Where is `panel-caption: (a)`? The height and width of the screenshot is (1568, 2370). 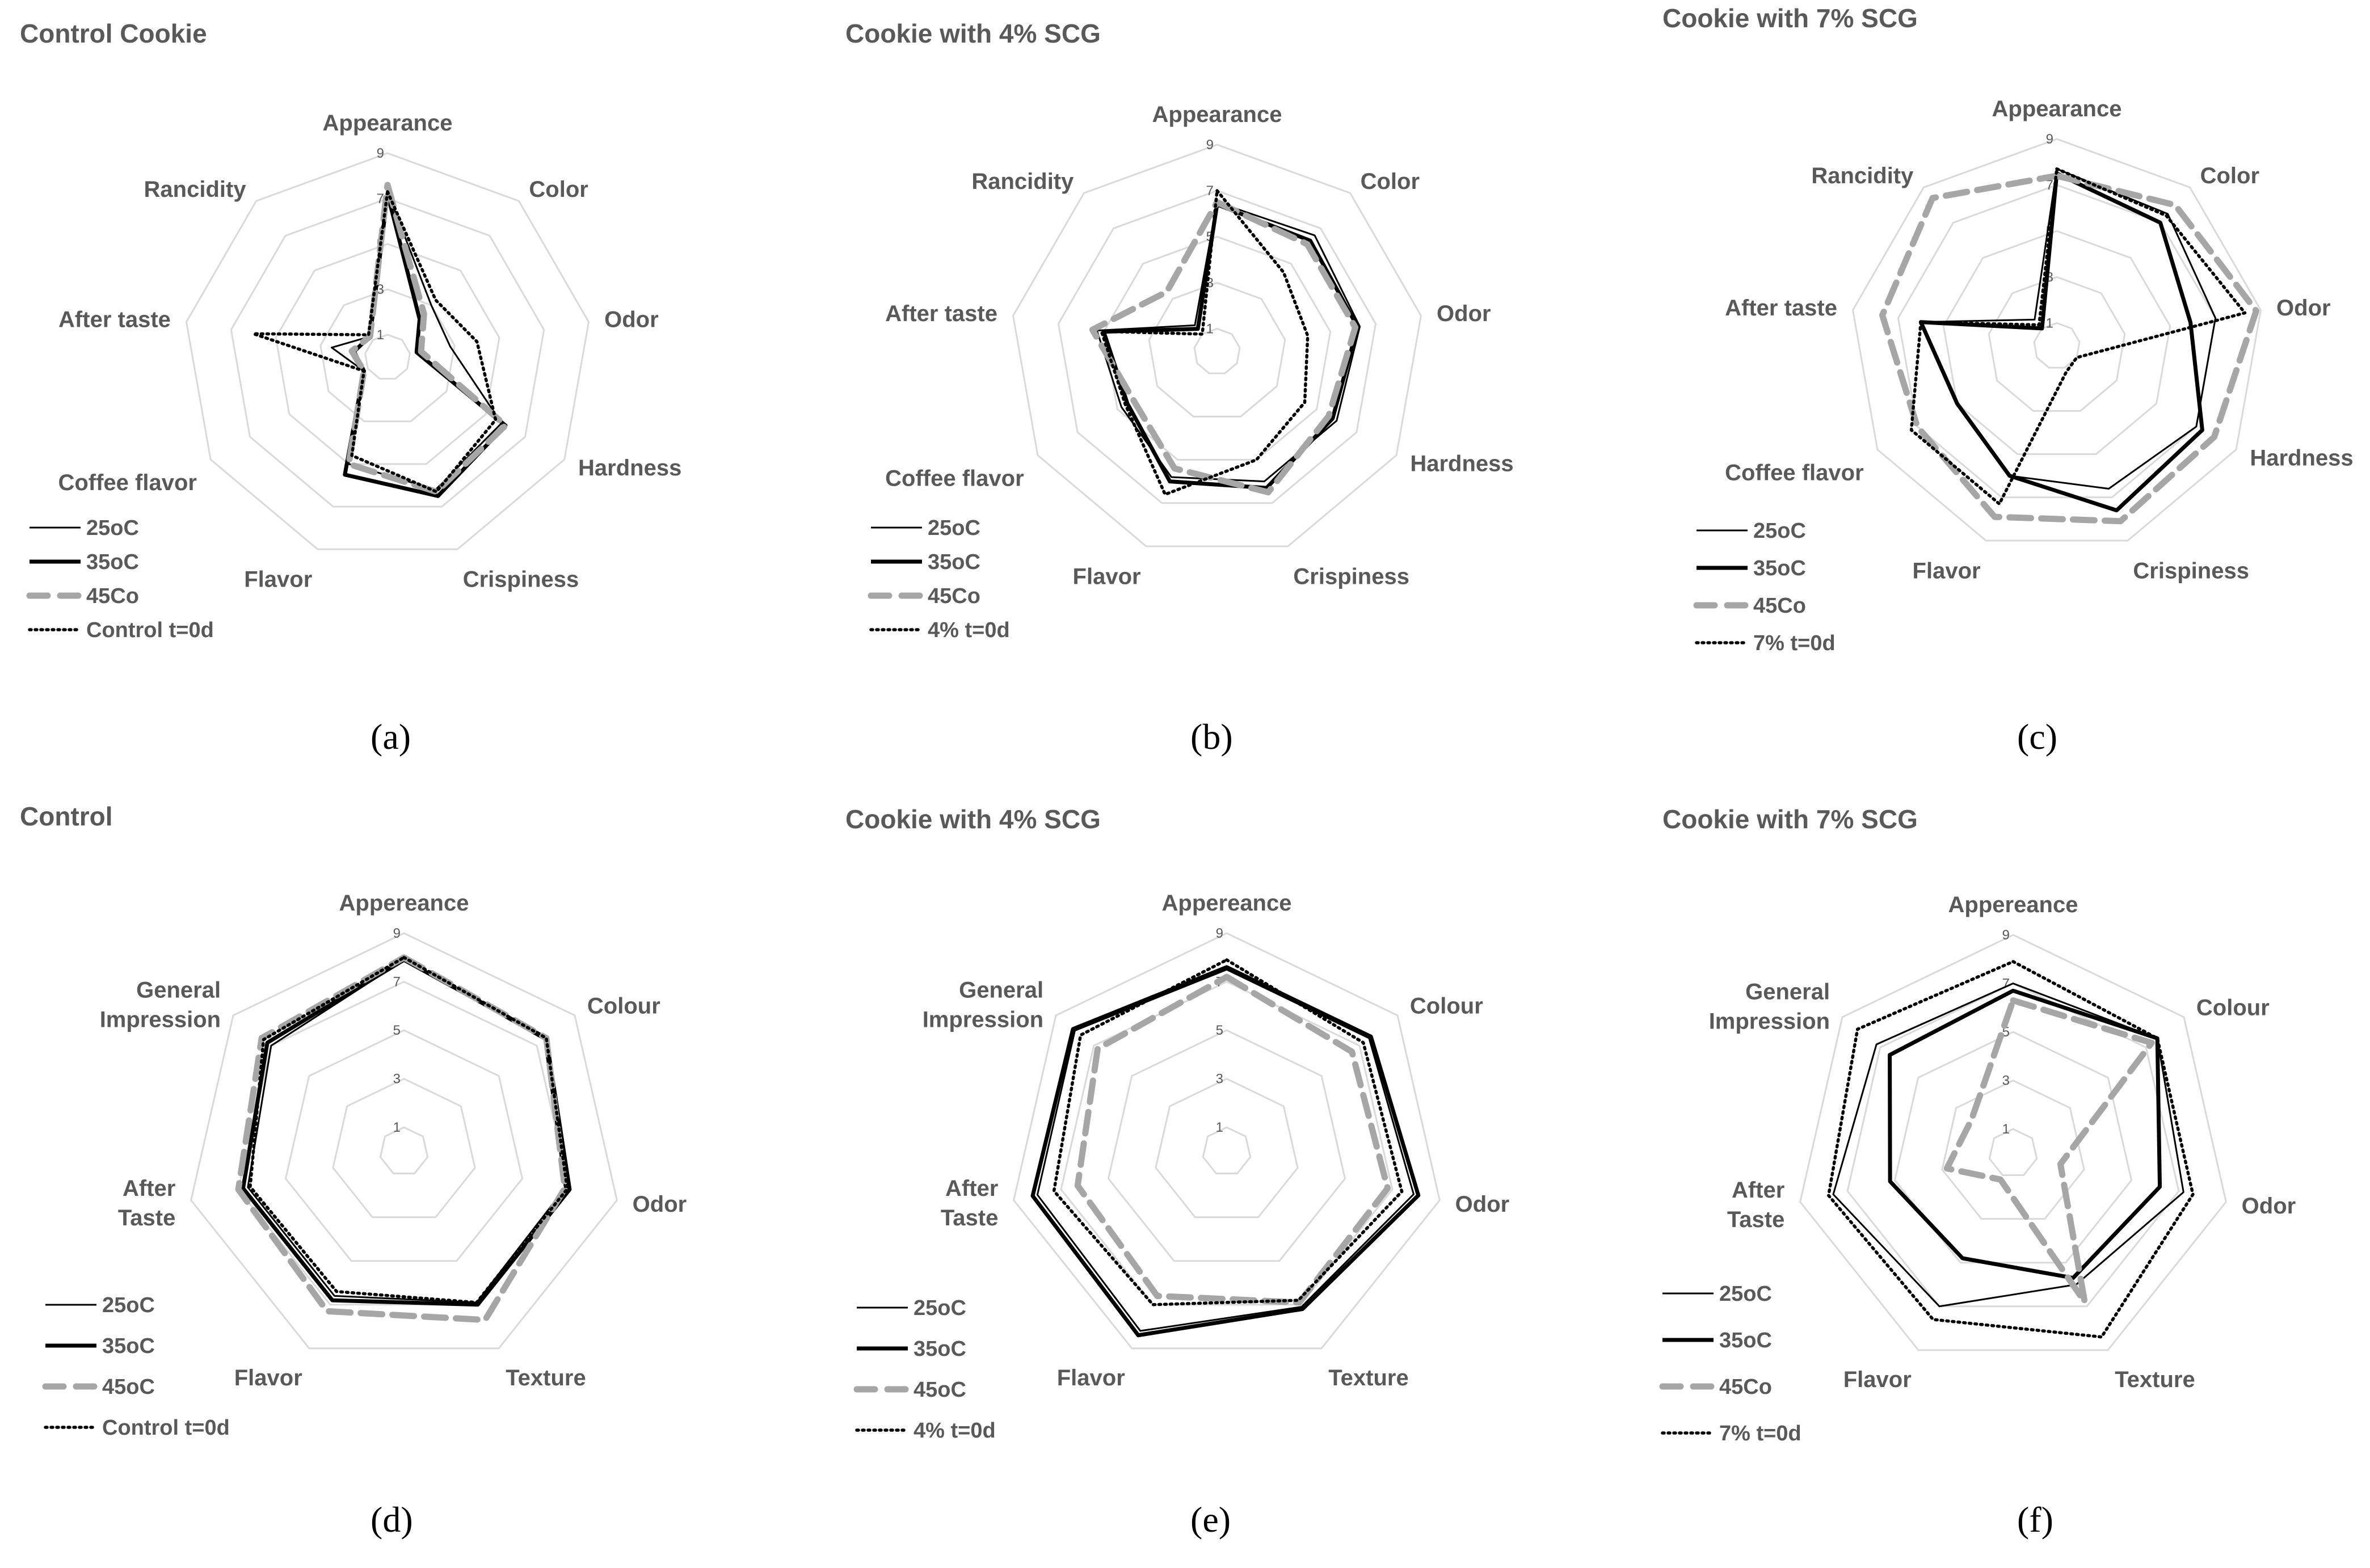
panel-caption: (a) is located at coordinates (391, 736).